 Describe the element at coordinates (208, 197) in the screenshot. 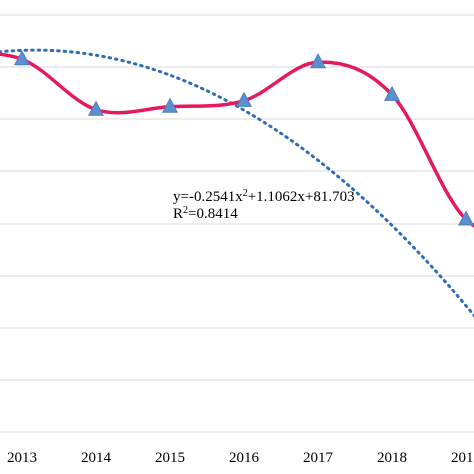

I see `equation-prefix: y=-0.2541x` at that location.